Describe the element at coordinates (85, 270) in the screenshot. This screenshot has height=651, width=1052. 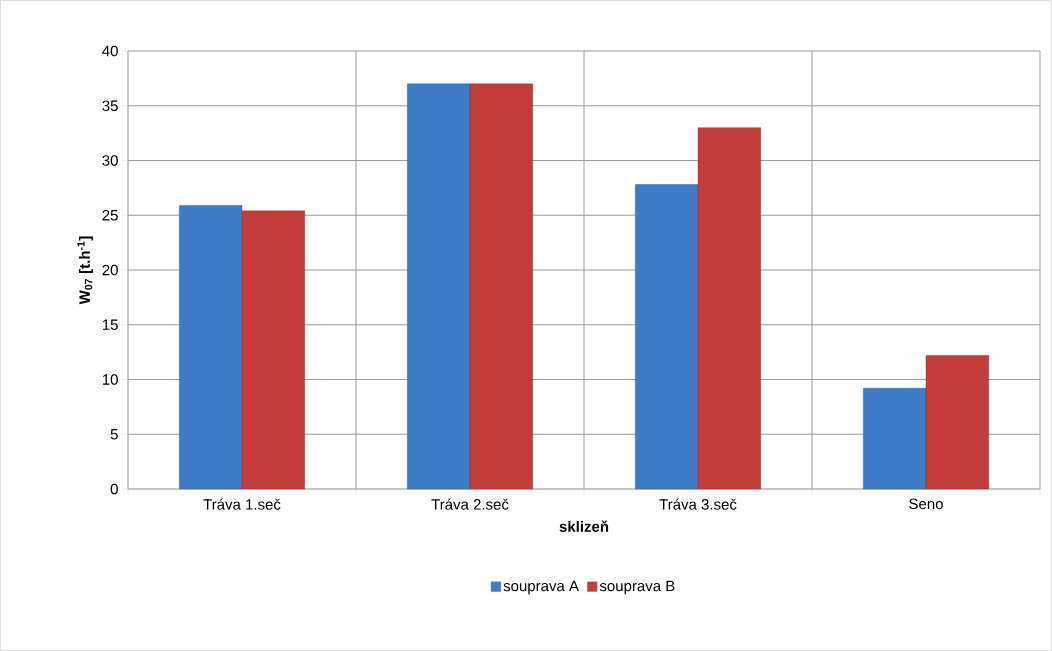
I see `text: W$_{07}$ [t.h$^{-1}$]` at that location.